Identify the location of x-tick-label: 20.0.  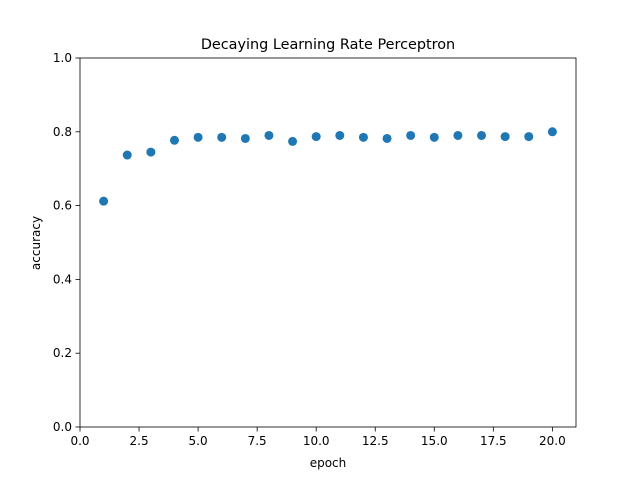
(552, 441).